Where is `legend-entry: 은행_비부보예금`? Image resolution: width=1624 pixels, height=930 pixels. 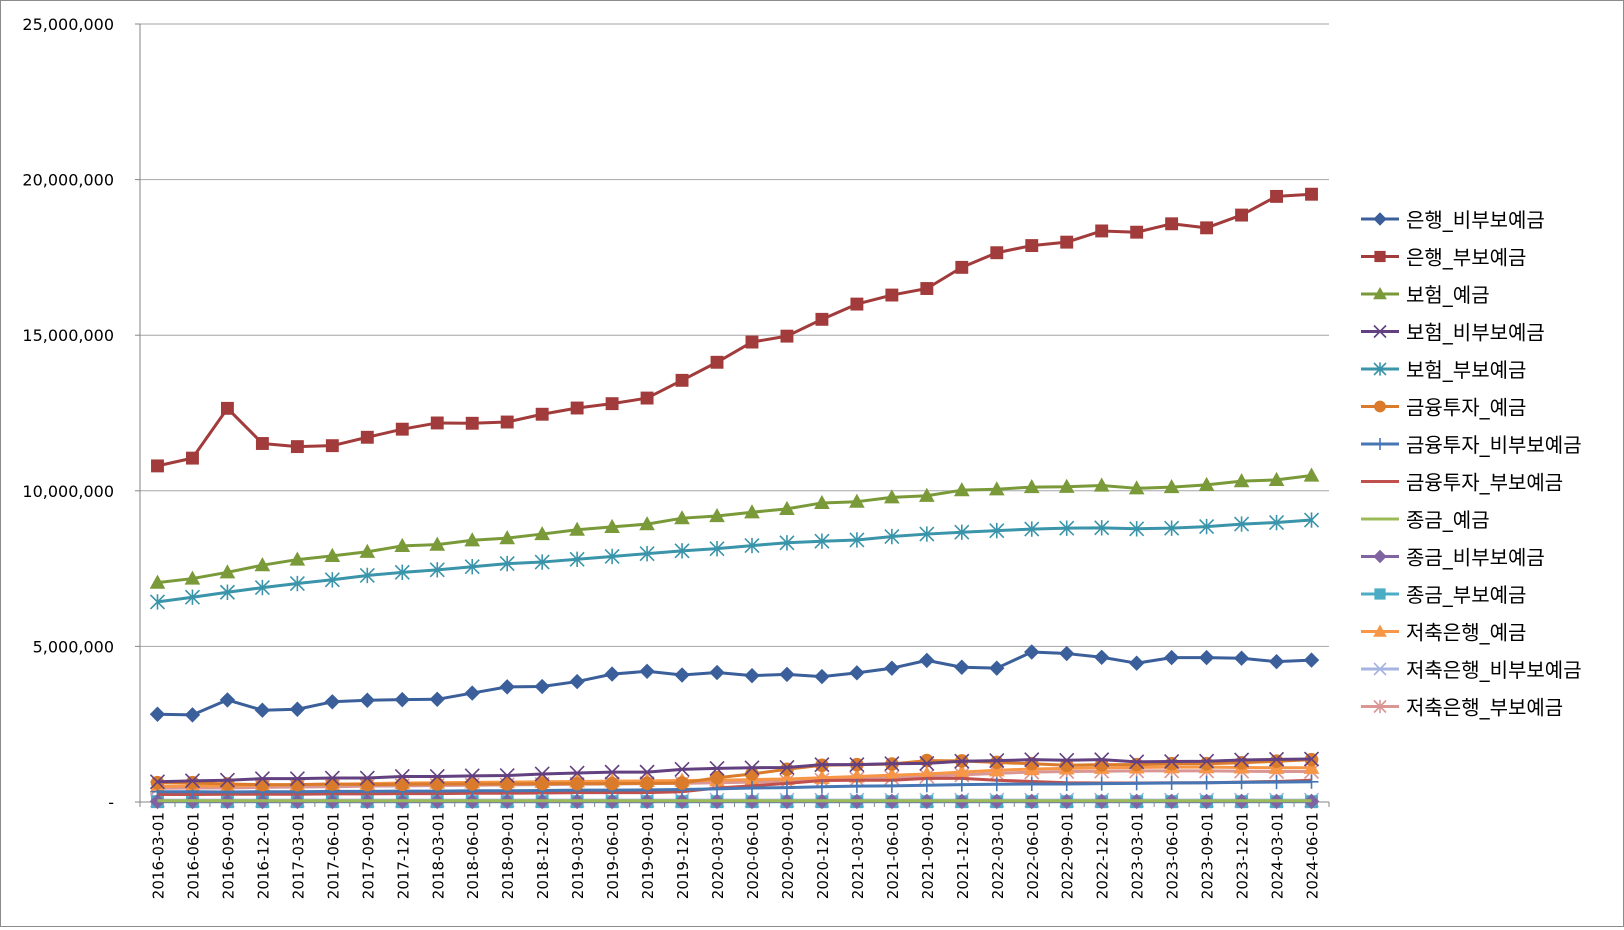
legend-entry: 은행_비부보예금 is located at coordinates (1453, 220).